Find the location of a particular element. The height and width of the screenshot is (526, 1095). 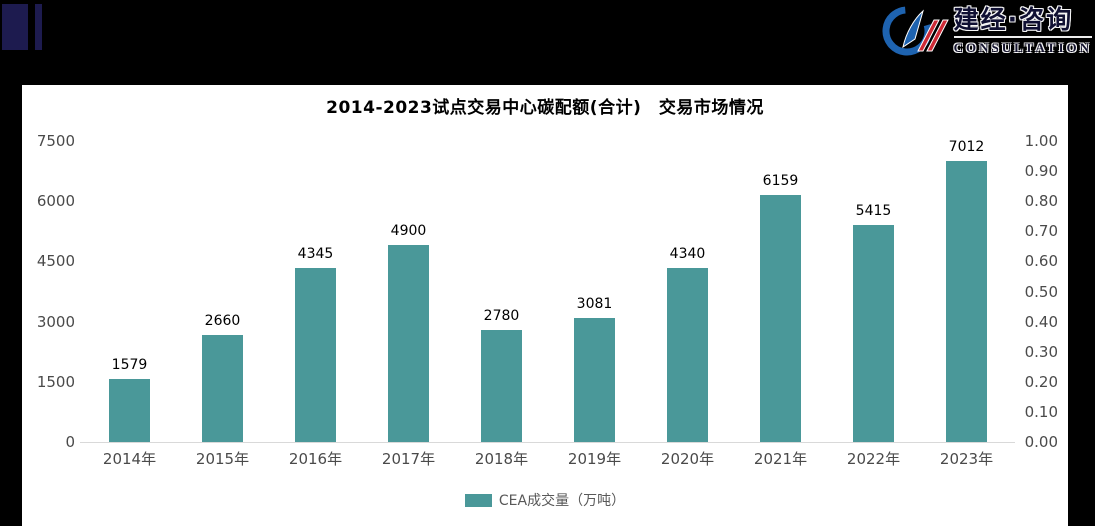

y-axis-left-tick: 7500 is located at coordinates (55, 141).